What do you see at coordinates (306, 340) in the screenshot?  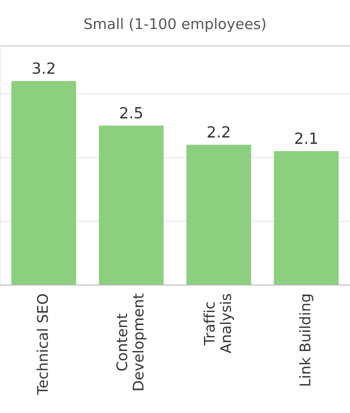 I see `x-tick-label: Link Building` at bounding box center [306, 340].